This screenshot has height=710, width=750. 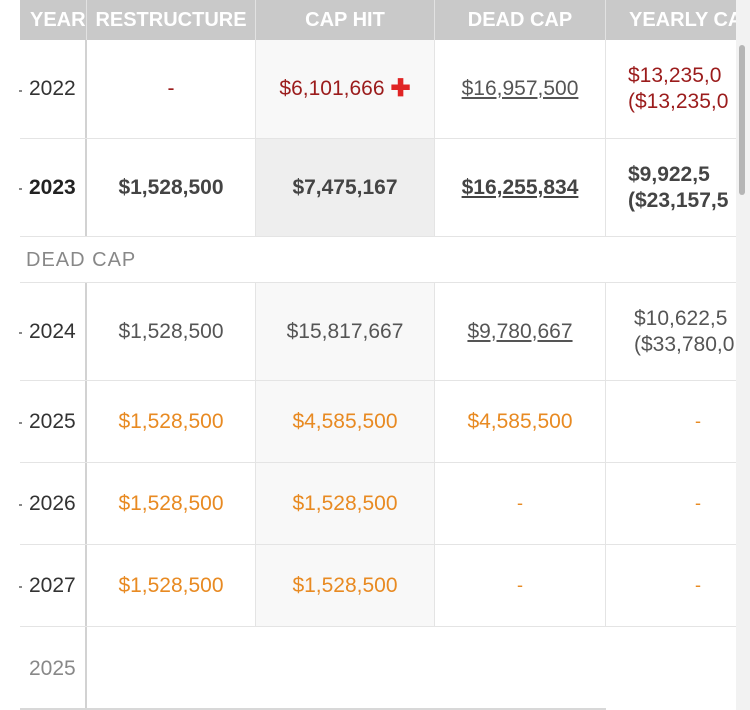 What do you see at coordinates (332, 88) in the screenshot?
I see `cap-hit-value: $6,101,666` at bounding box center [332, 88].